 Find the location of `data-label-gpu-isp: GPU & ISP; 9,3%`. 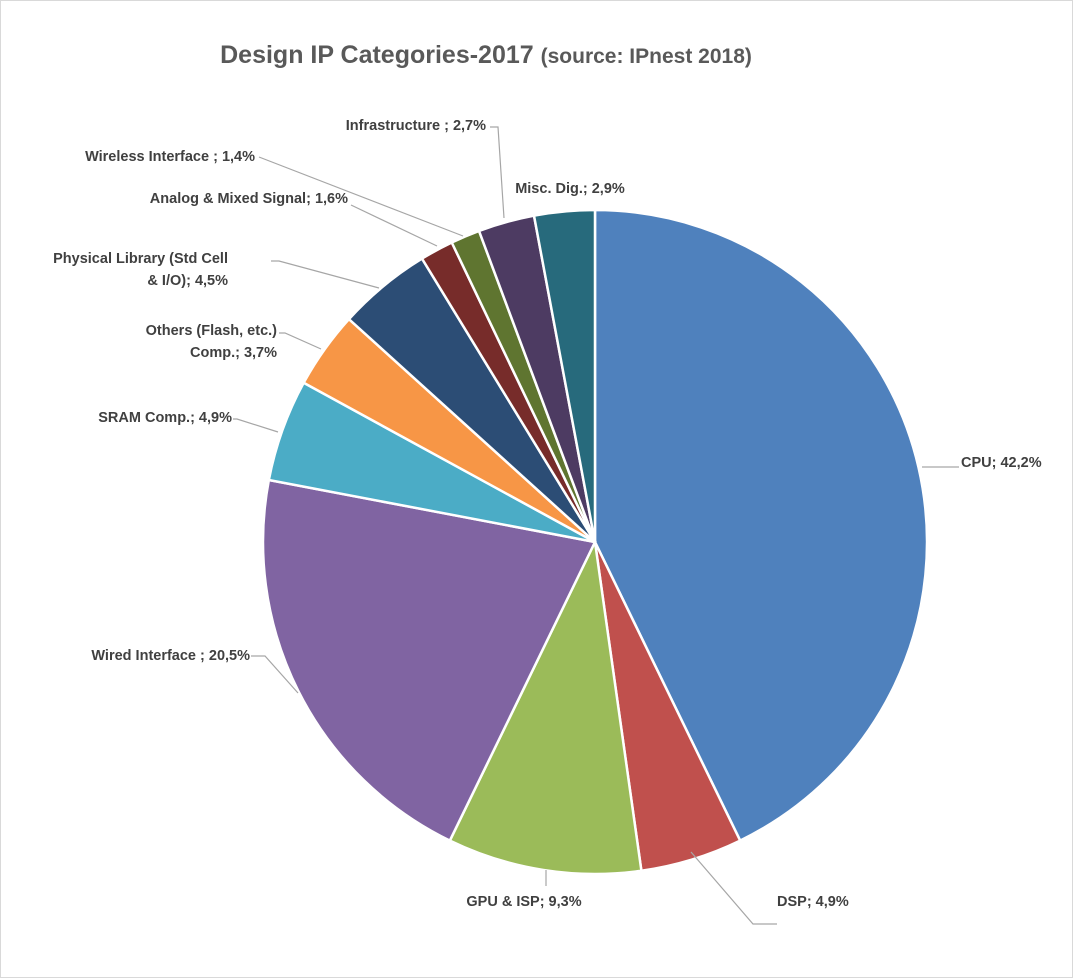

data-label-gpu-isp: GPU & ISP; 9,3% is located at coordinates (523, 902).